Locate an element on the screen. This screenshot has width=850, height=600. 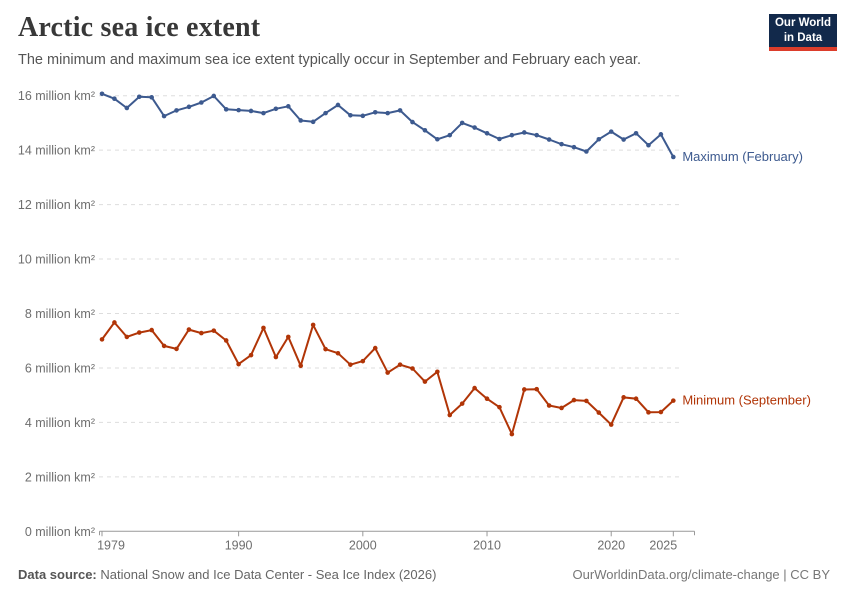
owid-logo: Our World in Data is located at coordinates (803, 32).